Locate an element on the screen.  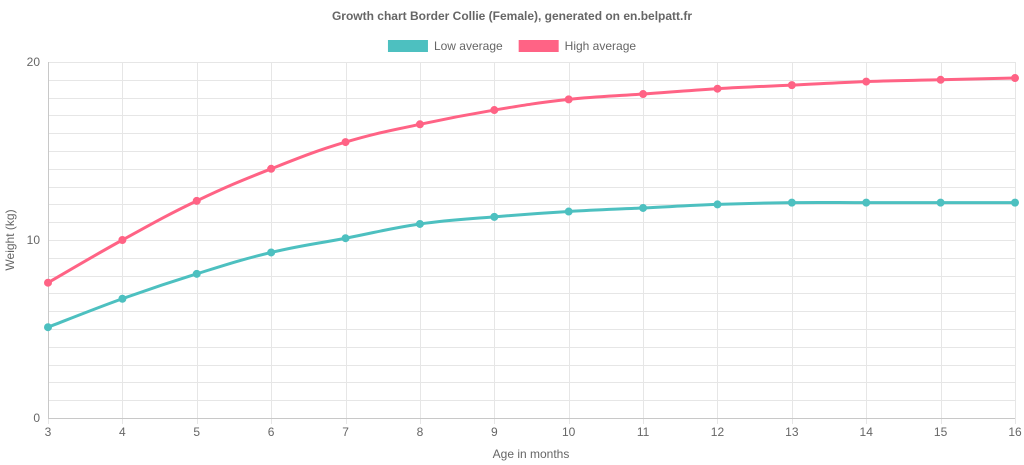
x-tick-label: 9 is located at coordinates (494, 432).